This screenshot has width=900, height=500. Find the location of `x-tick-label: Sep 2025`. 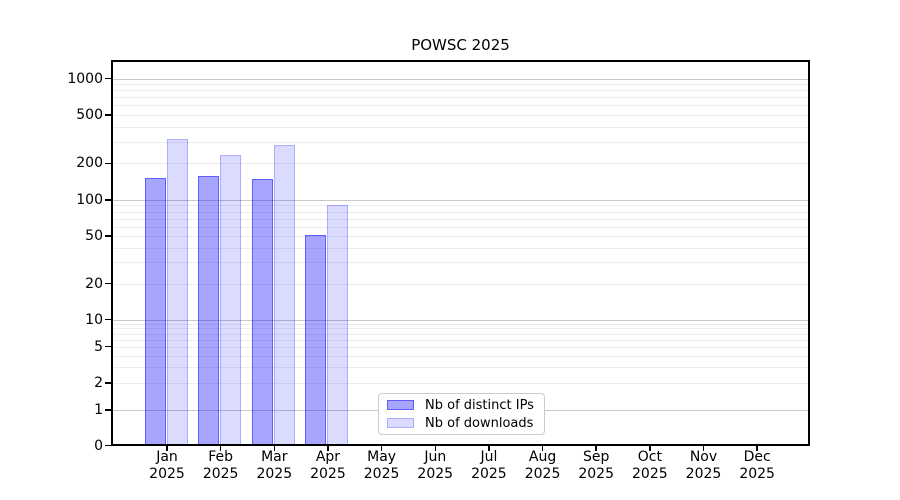

x-tick-label: Sep 2025 is located at coordinates (596, 466).